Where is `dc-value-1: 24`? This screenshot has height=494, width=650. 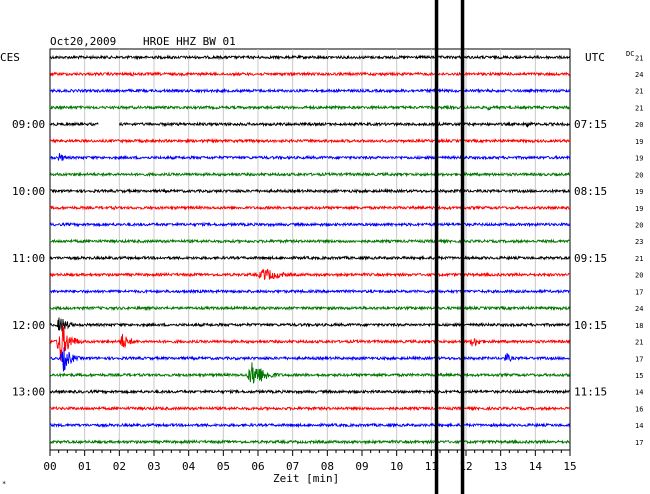 dc-value-1: 24 is located at coordinates (639, 75).